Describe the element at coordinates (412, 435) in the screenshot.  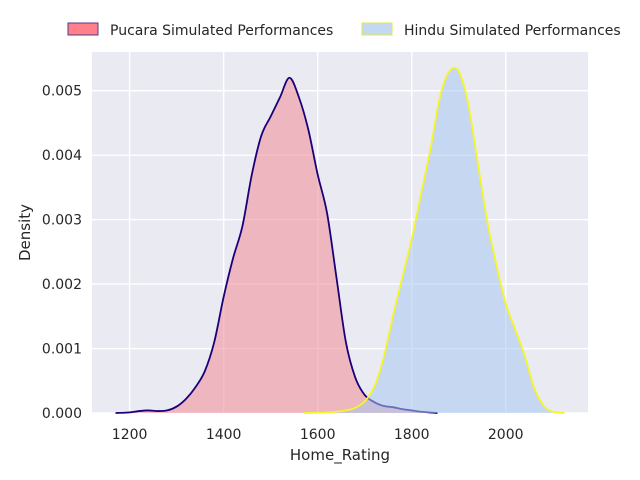
I see `x-tick-label: 1800` at that location.